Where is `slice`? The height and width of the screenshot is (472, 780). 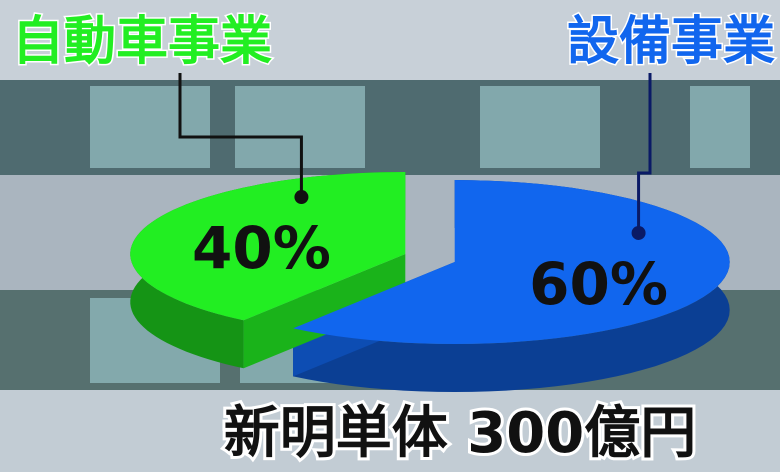
slice is located at coordinates (268, 246).